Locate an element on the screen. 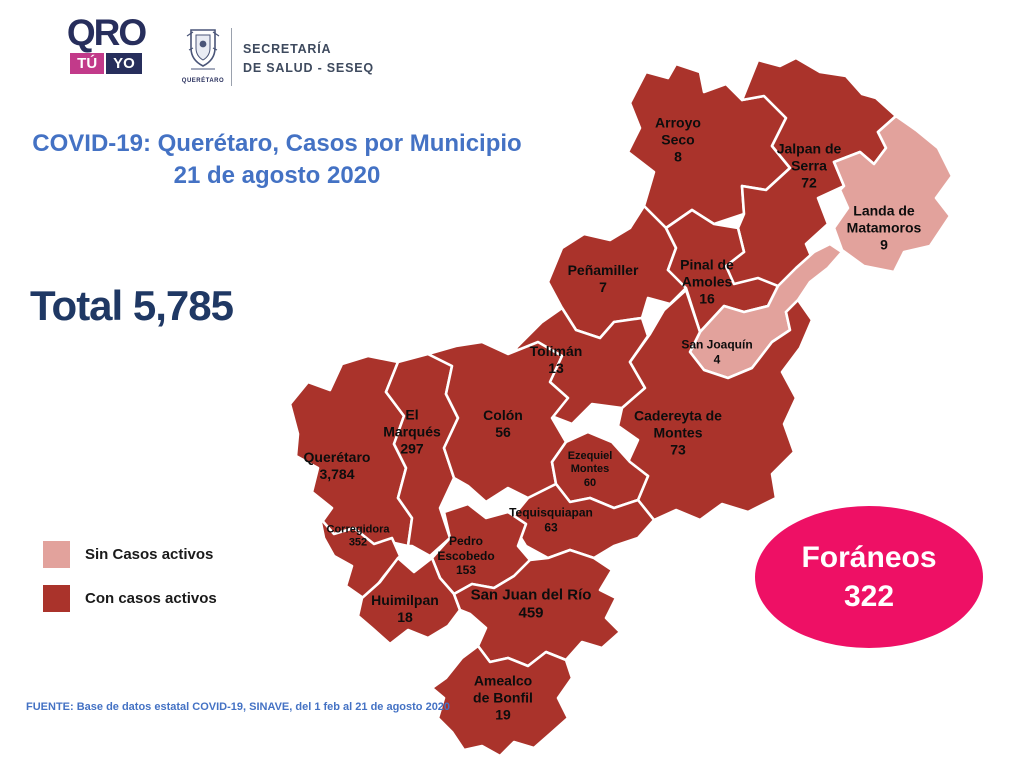  region-amealco-de-bonfil is located at coordinates (502, 701).